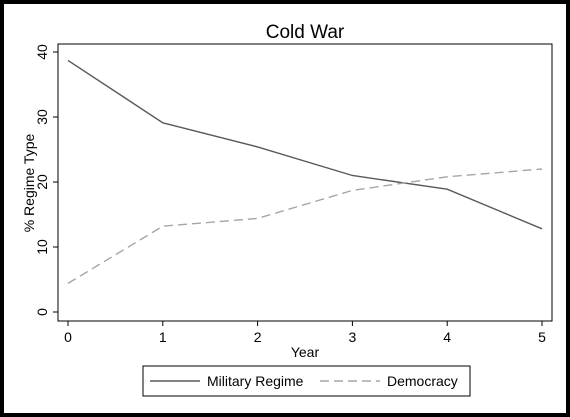  Describe the element at coordinates (447, 337) in the screenshot. I see `x-tick-label: 4` at that location.